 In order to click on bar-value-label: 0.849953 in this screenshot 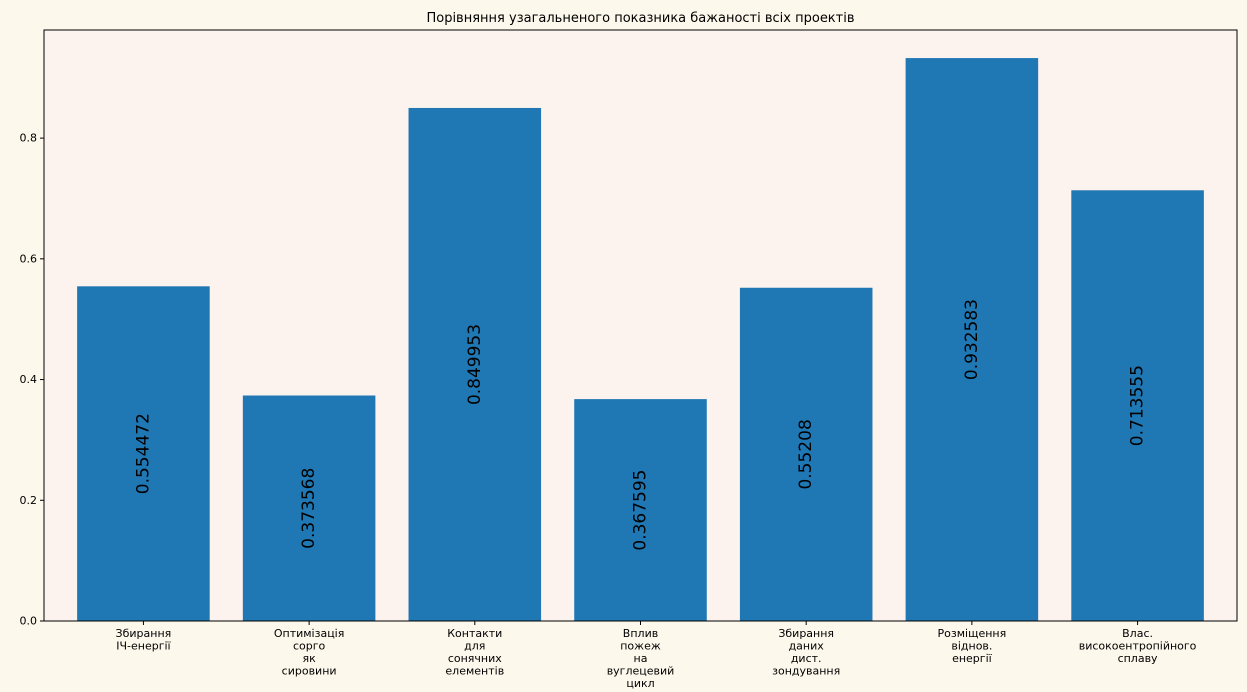, I will do `click(475, 364)`.